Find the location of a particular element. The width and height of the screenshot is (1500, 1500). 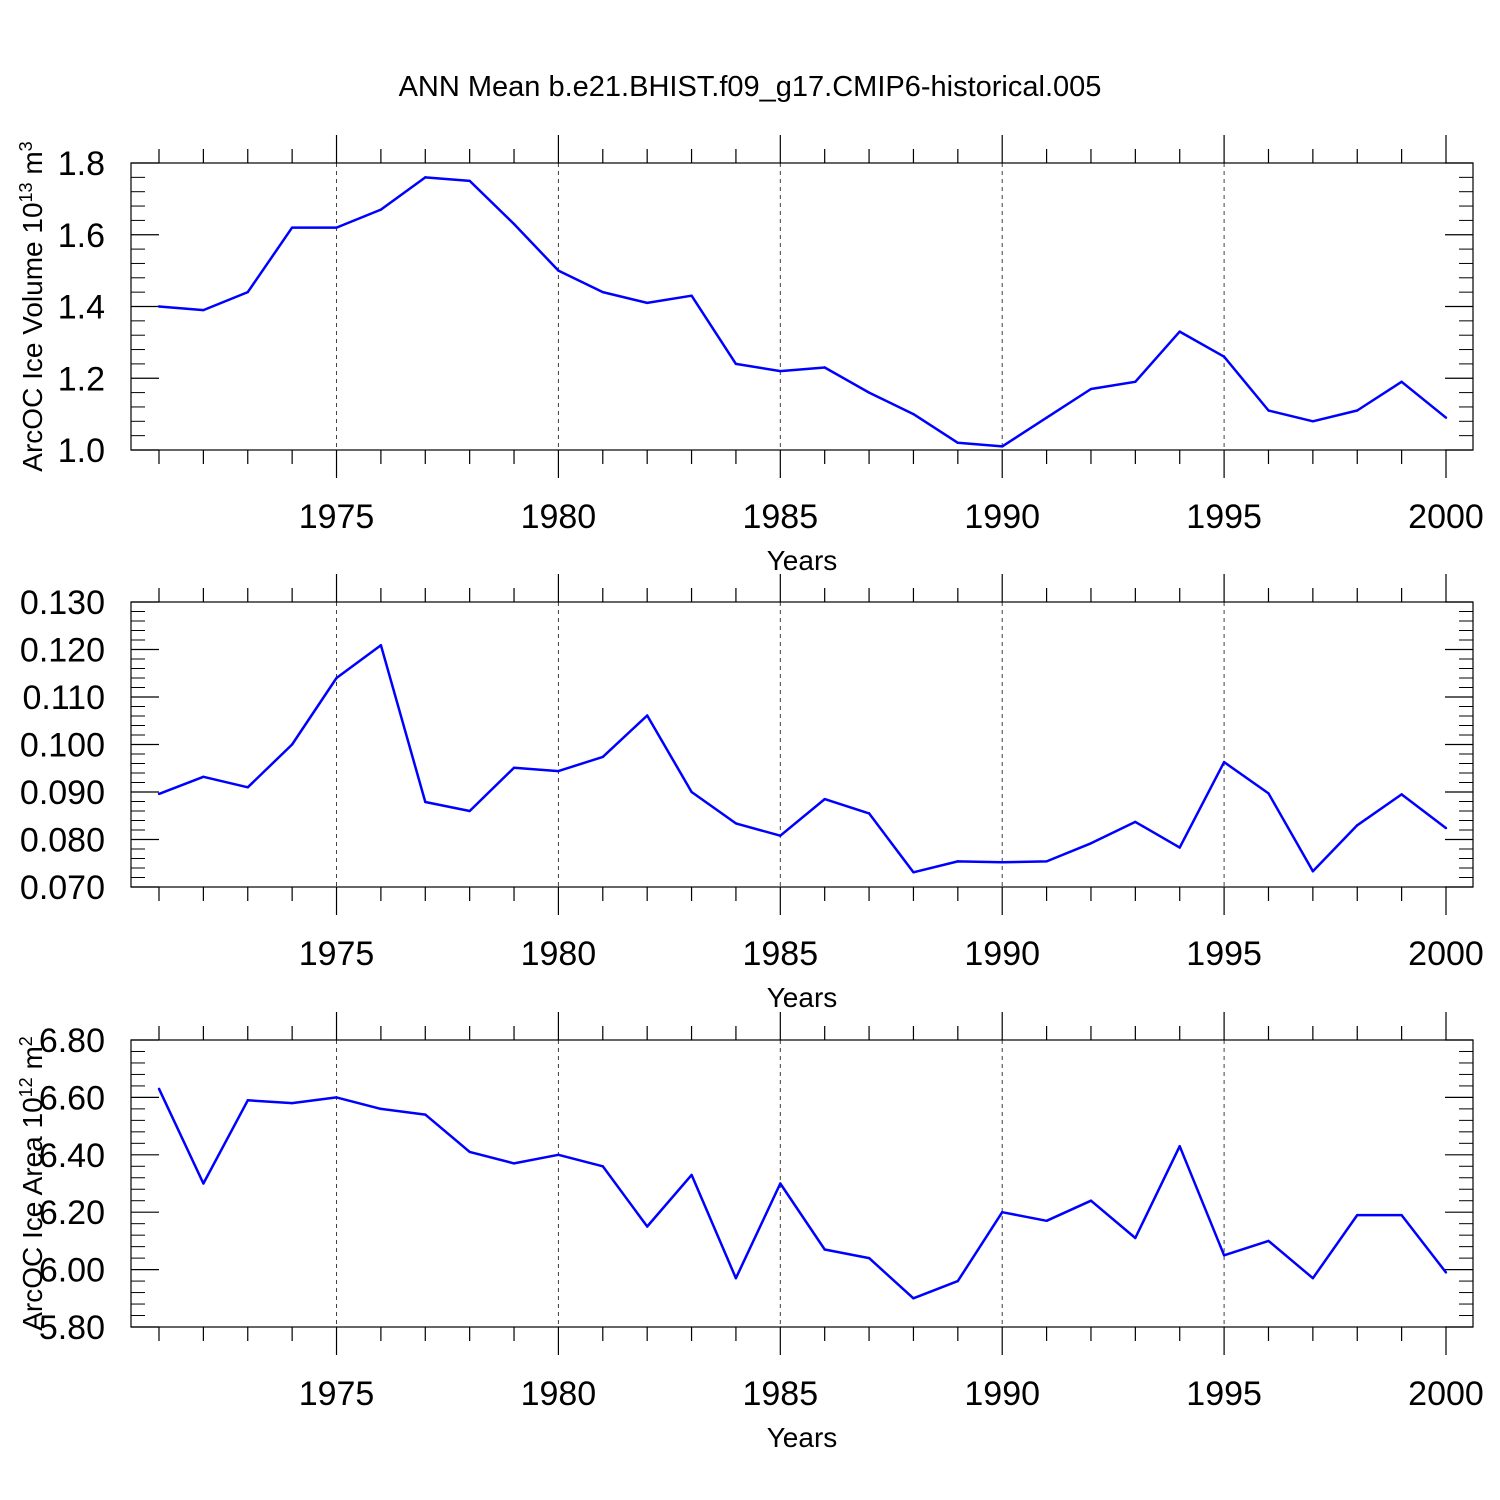

volume-y-tick-label: 1.6 is located at coordinates (81, 236).